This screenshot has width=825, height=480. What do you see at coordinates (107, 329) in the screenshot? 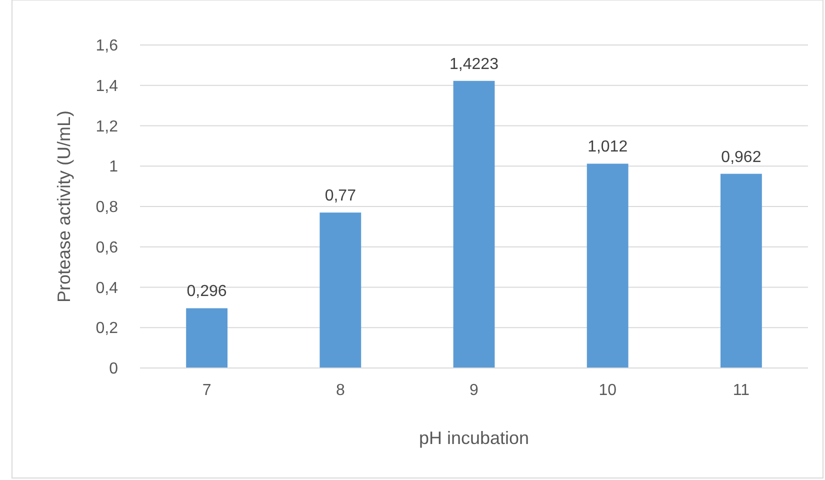
I see `y-tick-label: 0,2` at bounding box center [107, 329].